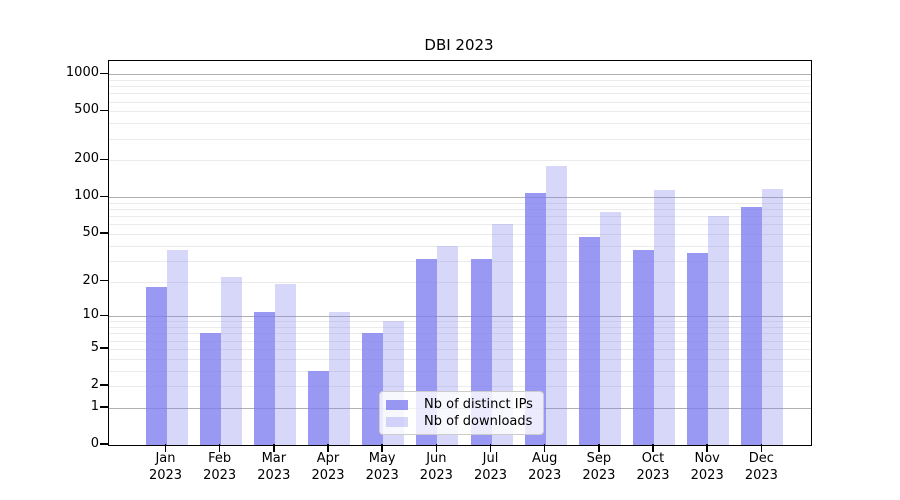  What do you see at coordinates (94, 443) in the screenshot?
I see `y-tick-label: 0` at bounding box center [94, 443].